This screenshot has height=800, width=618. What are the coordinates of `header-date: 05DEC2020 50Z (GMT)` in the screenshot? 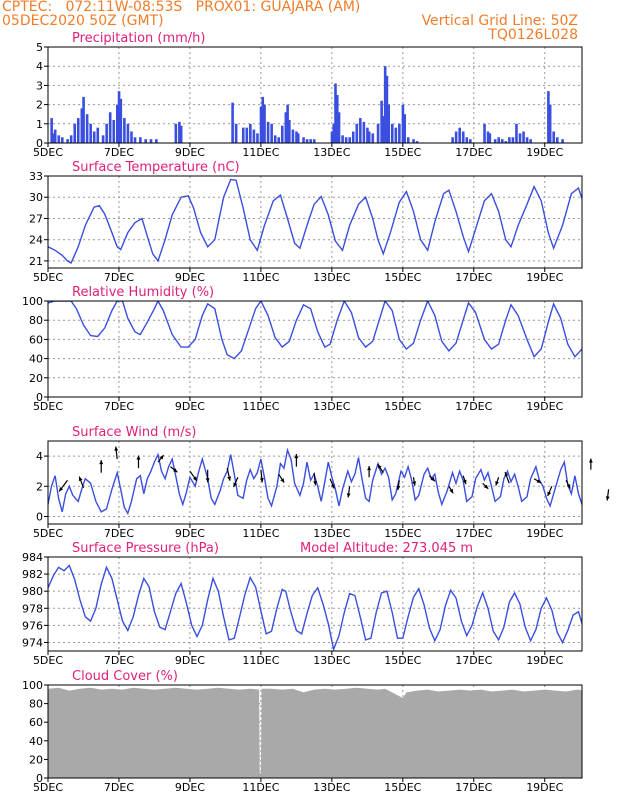 It's located at (83, 21).